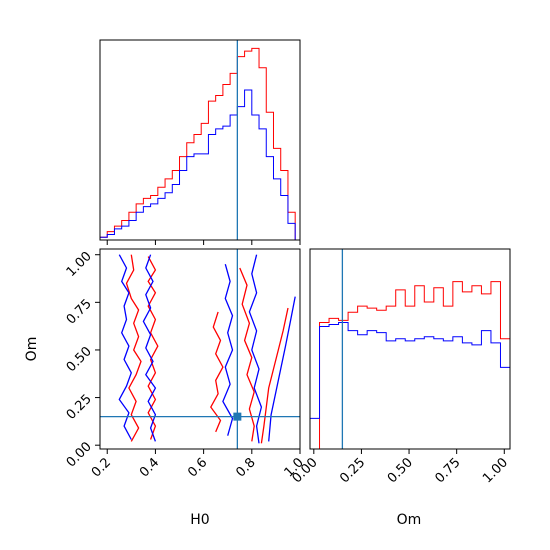  Describe the element at coordinates (400, 470) in the screenshot. I see `om-x-tick-label-2: 0.50` at that location.